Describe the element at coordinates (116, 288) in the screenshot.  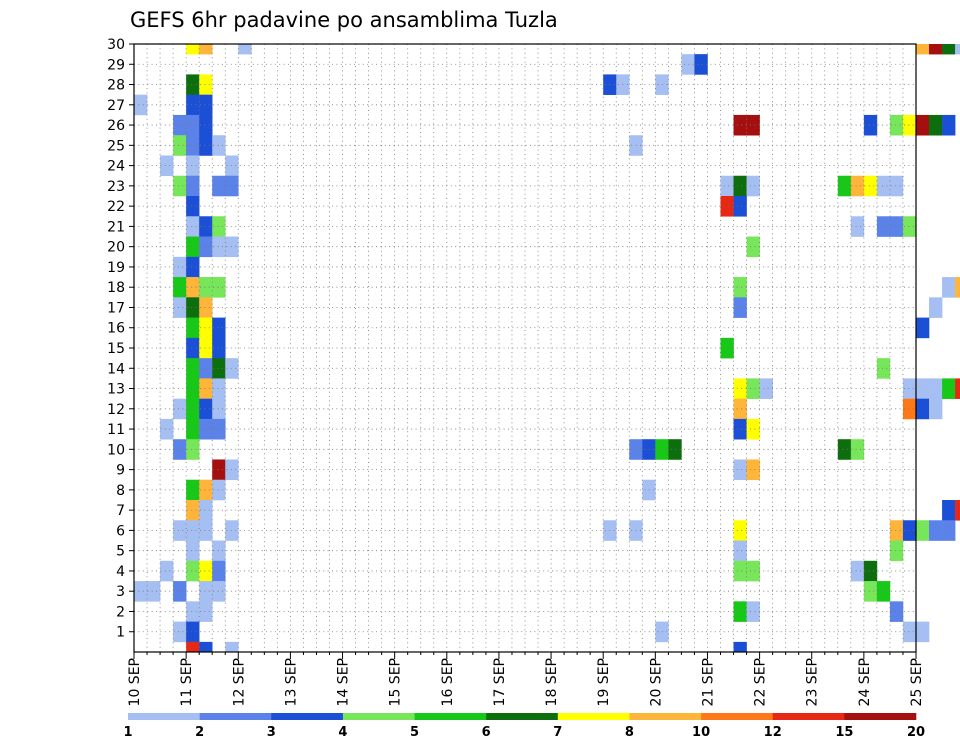
I see `y-tick-label: 18` at that location.